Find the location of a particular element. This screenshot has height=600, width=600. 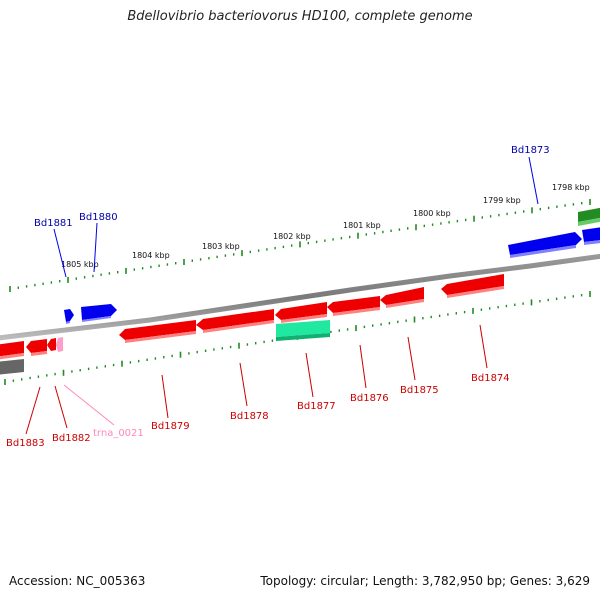

gene-Bd1877-arrow is located at coordinates (301, 312).